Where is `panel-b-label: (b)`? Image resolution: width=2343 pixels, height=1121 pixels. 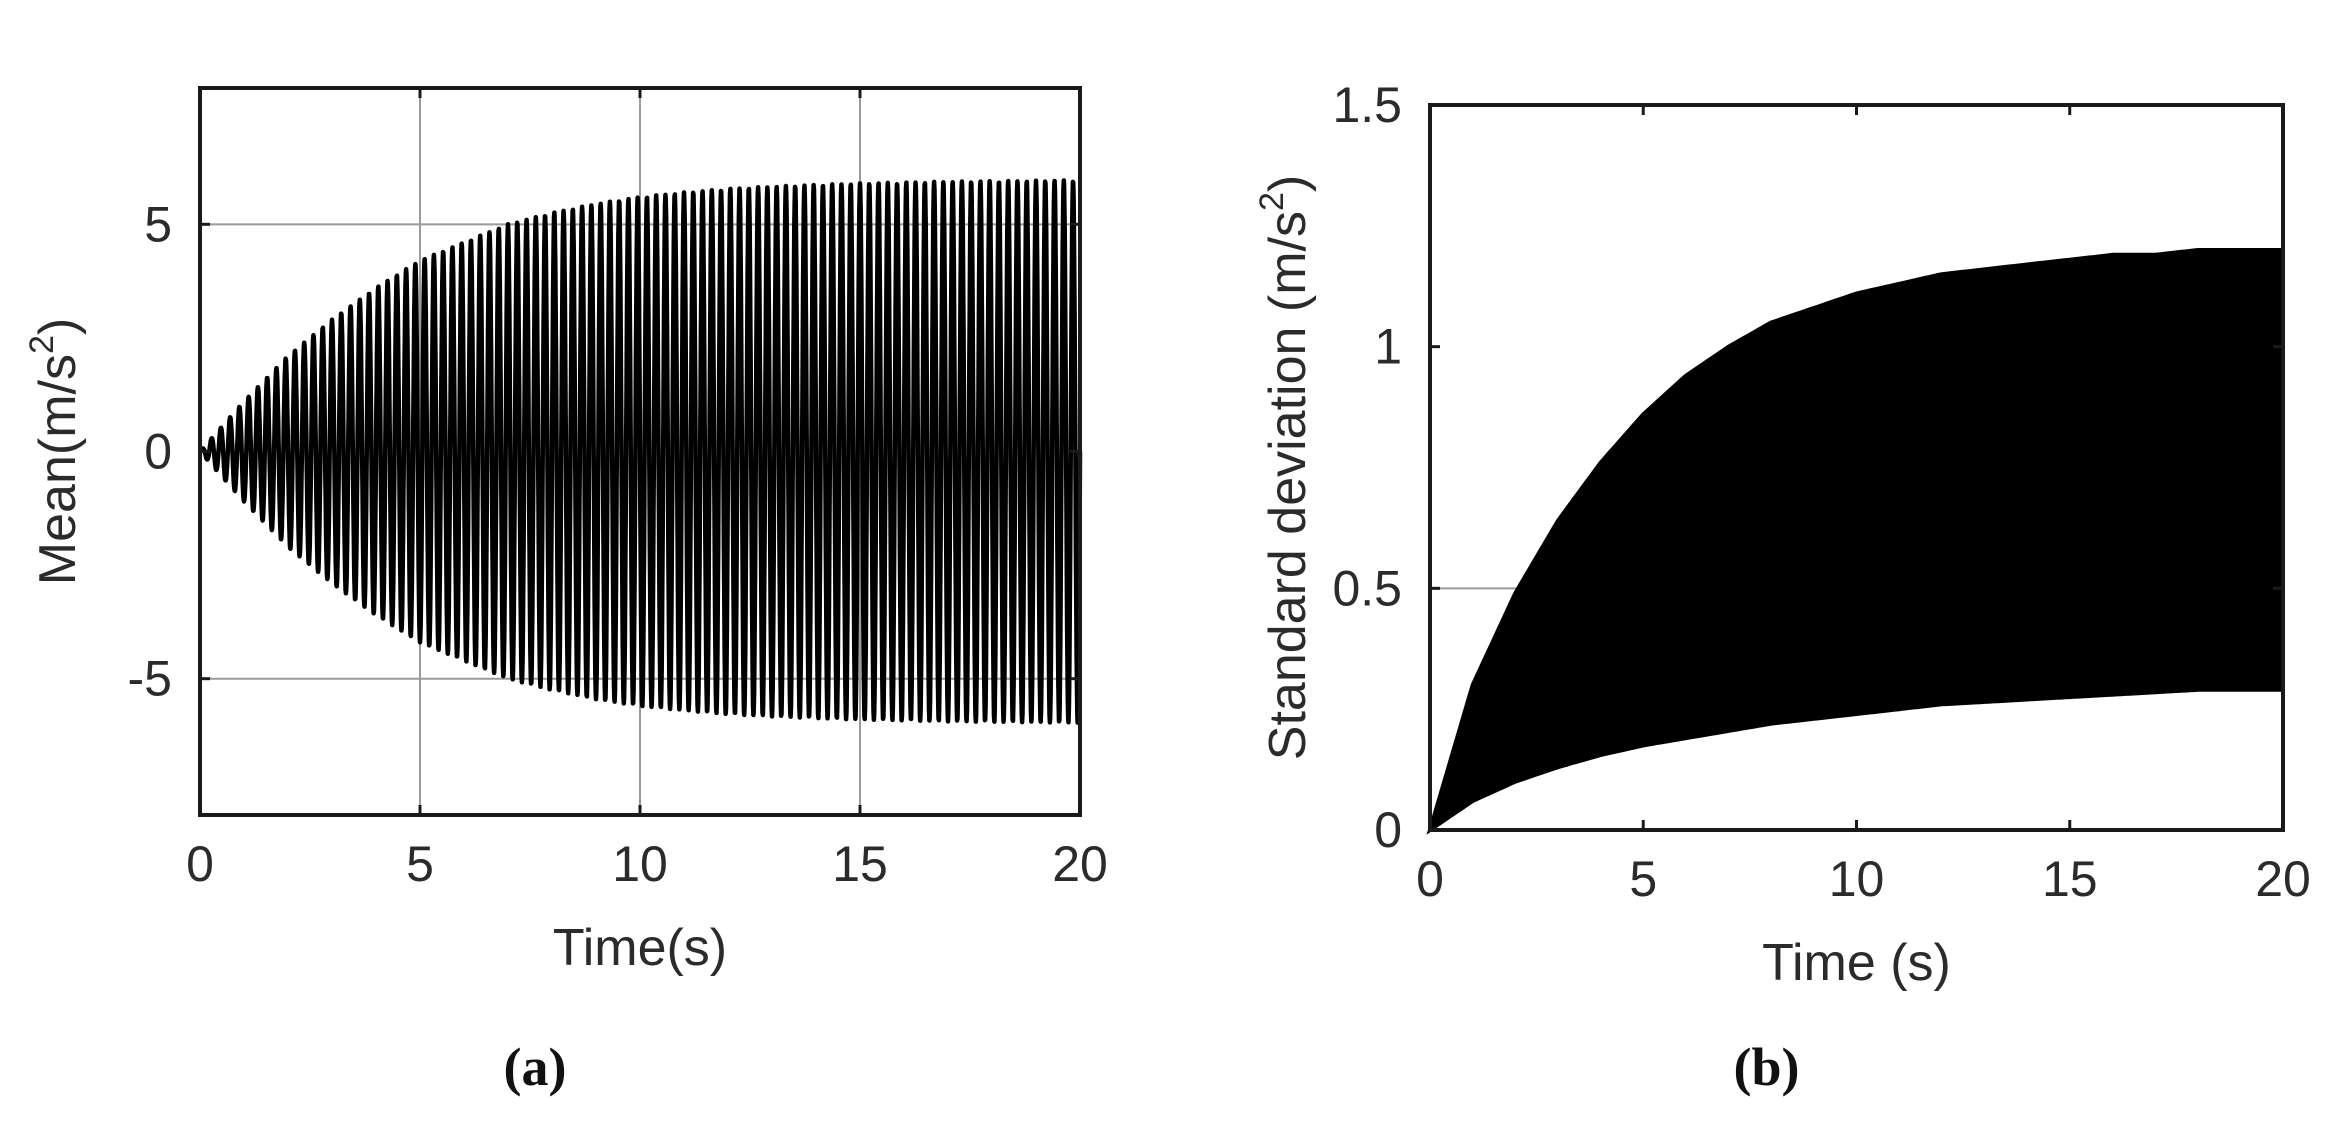 panel-b-label: (b) is located at coordinates (1767, 1067).